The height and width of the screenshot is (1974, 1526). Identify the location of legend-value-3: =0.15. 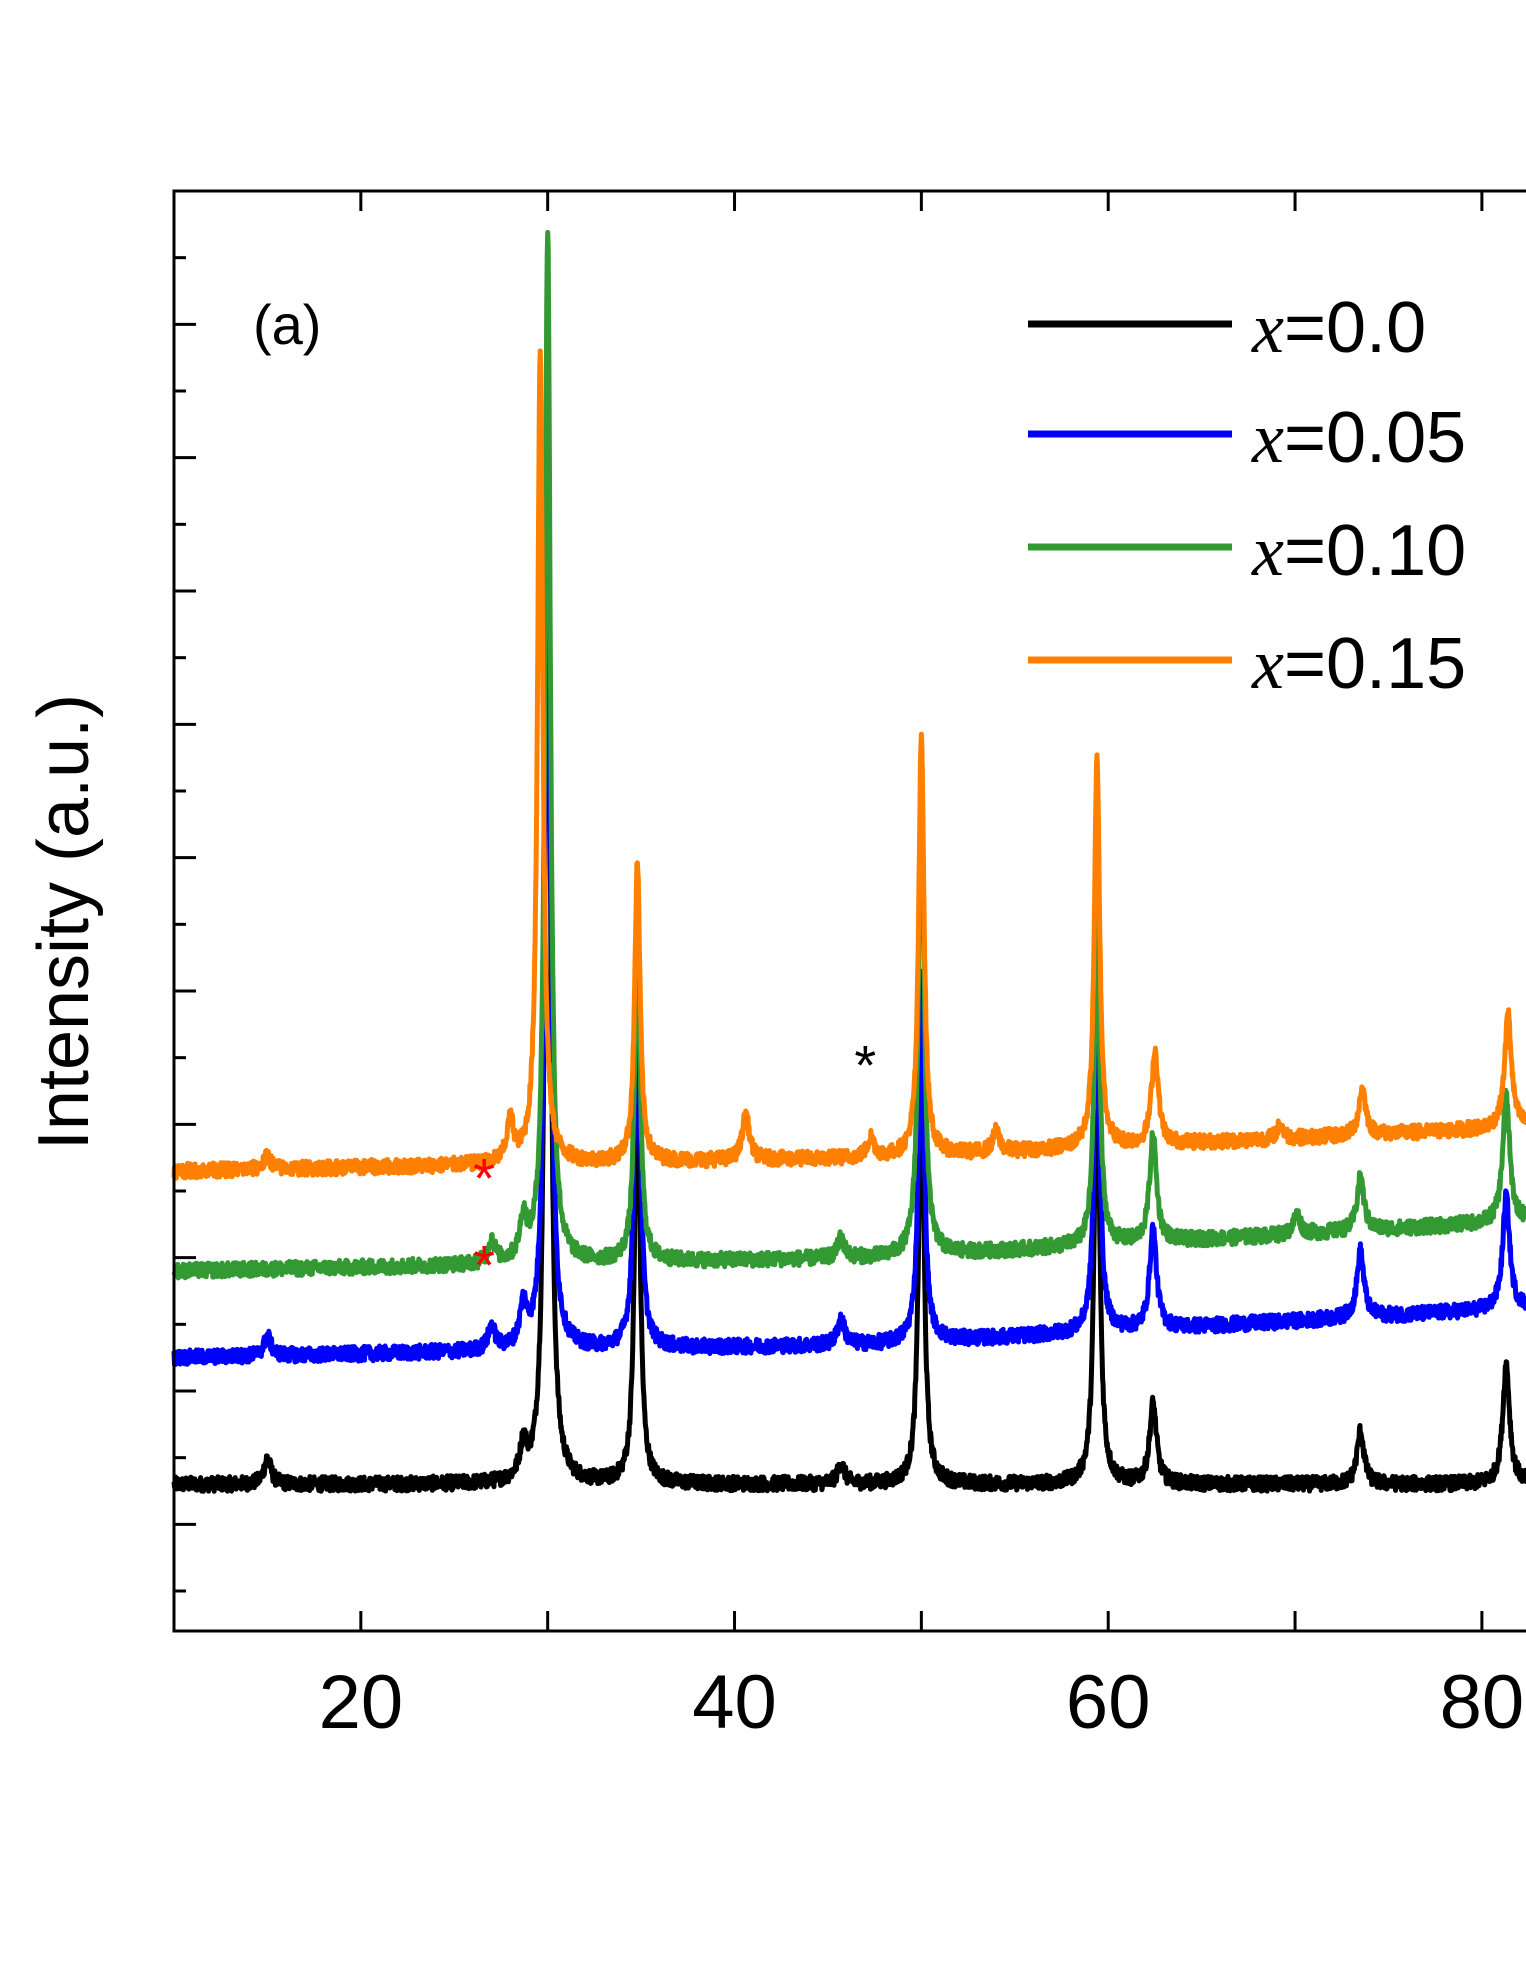
(1375, 664).